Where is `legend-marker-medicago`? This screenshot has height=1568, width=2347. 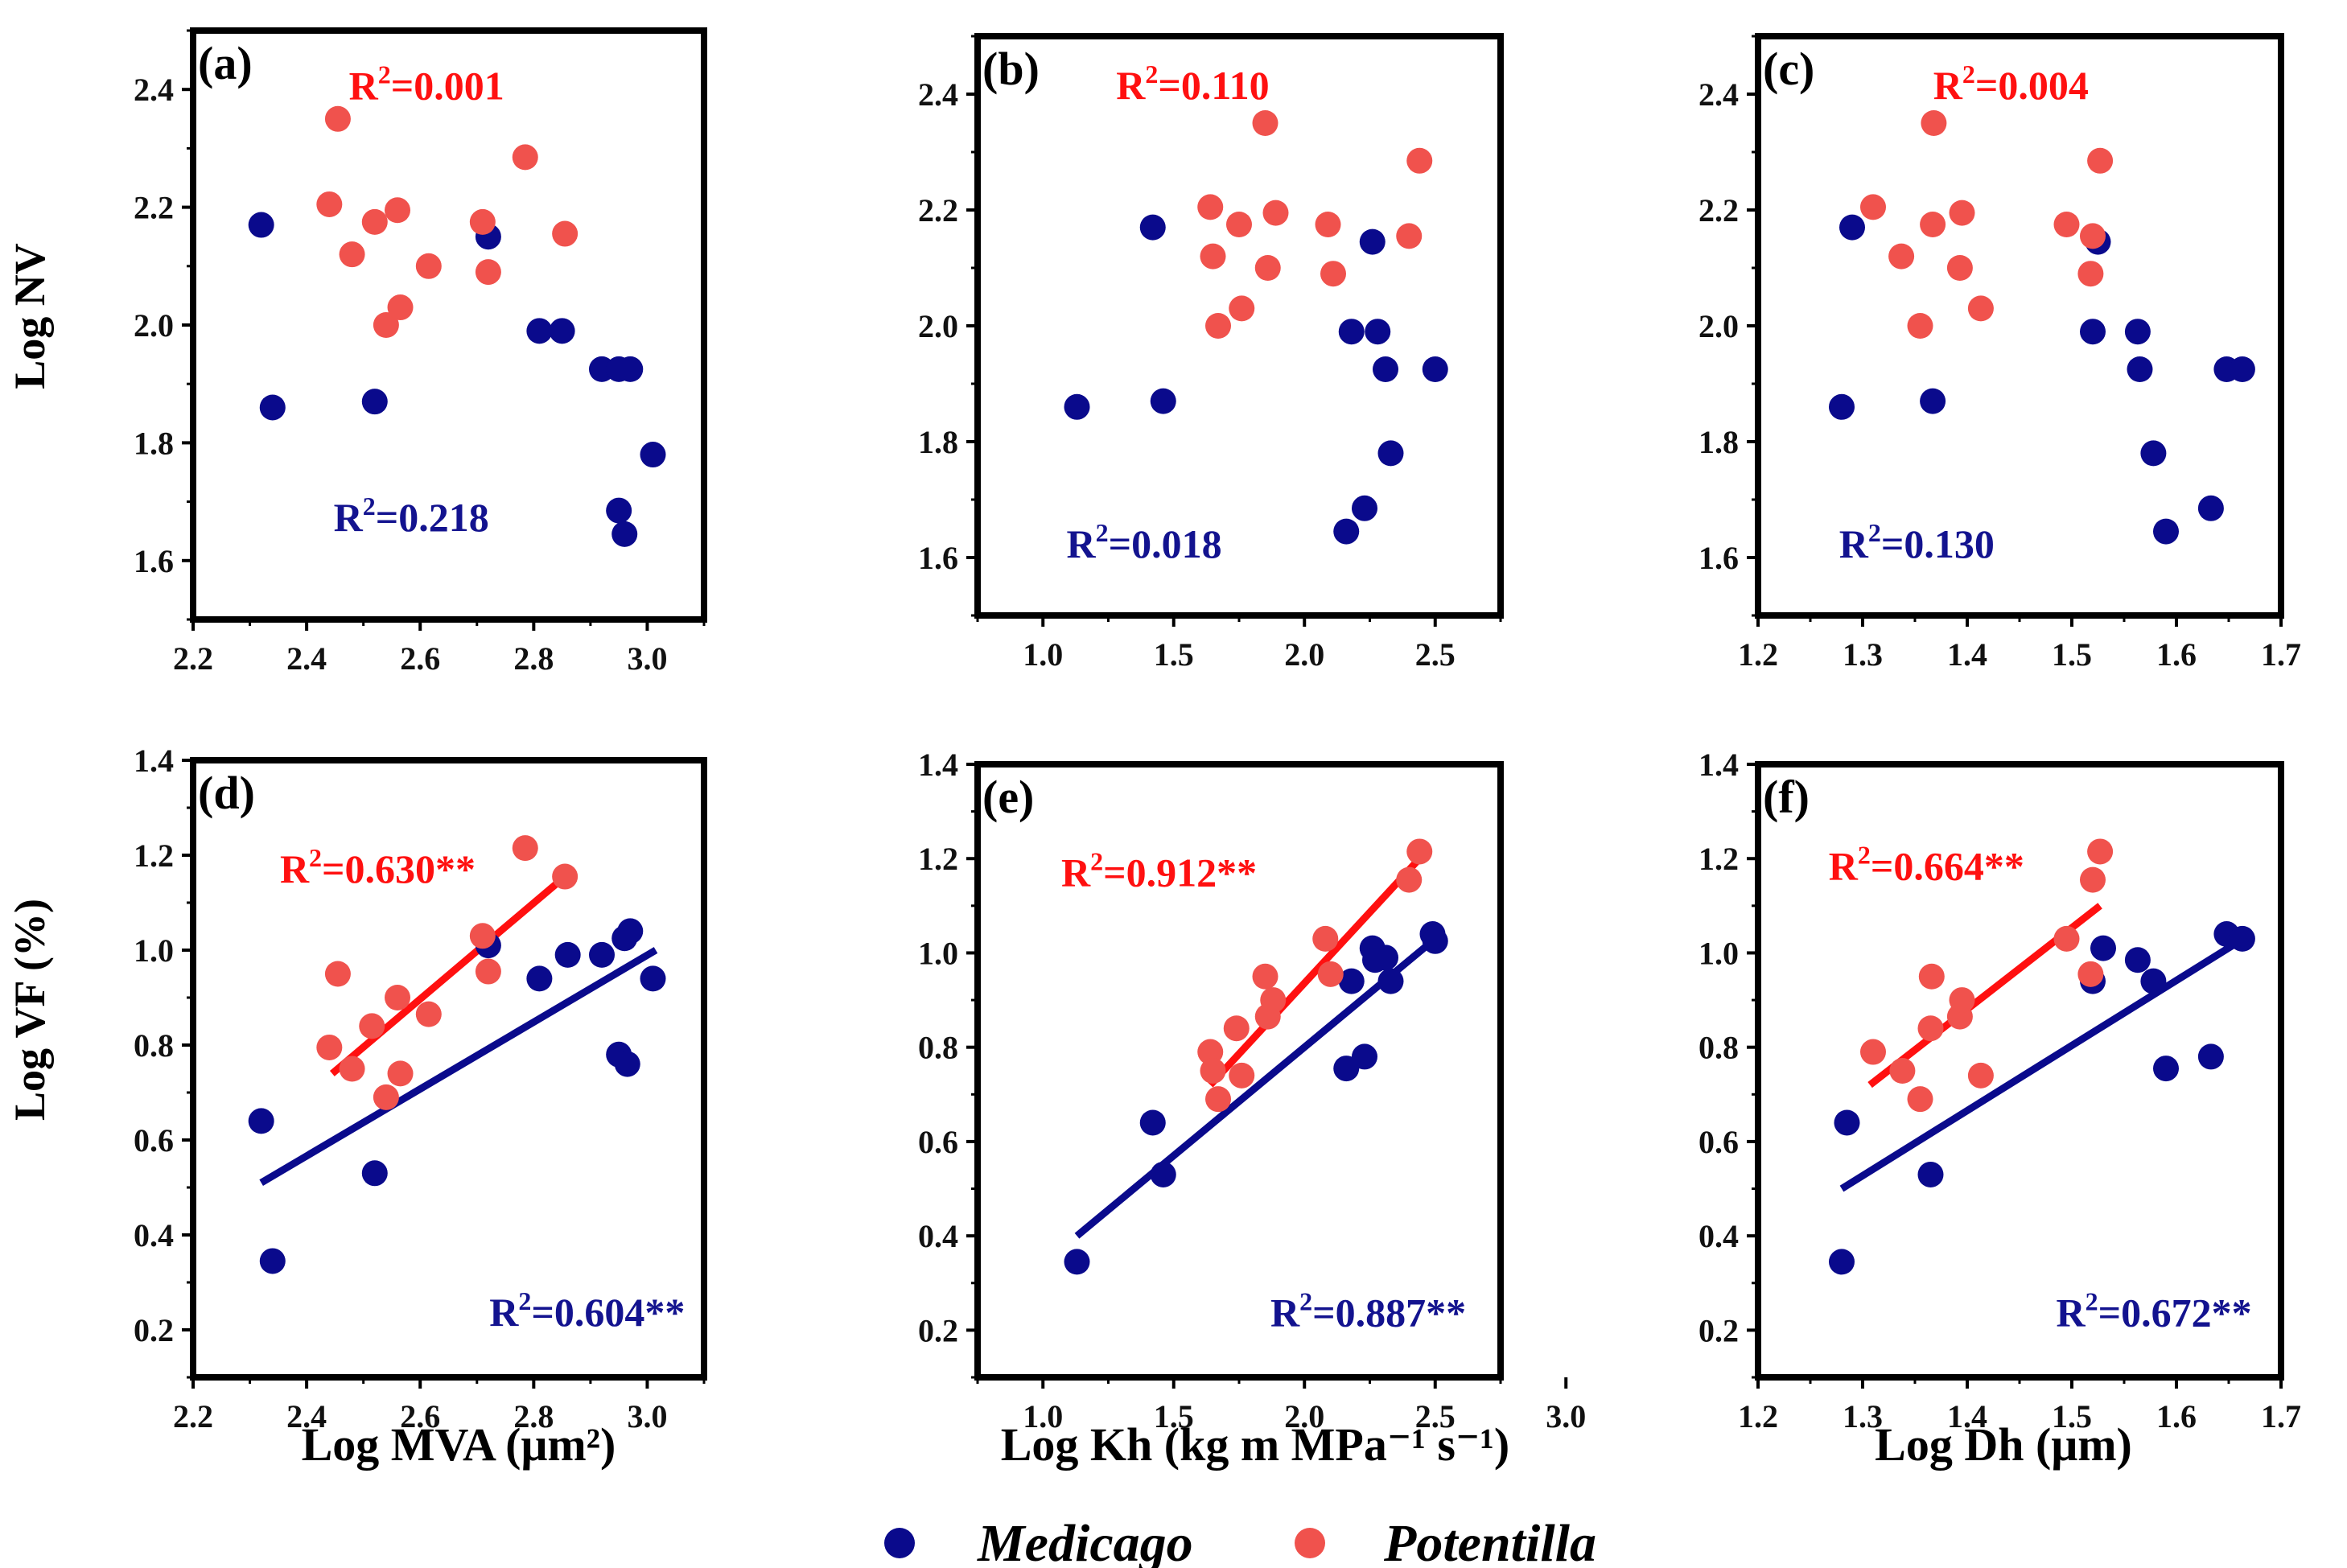
legend-marker-medicago is located at coordinates (899, 1543).